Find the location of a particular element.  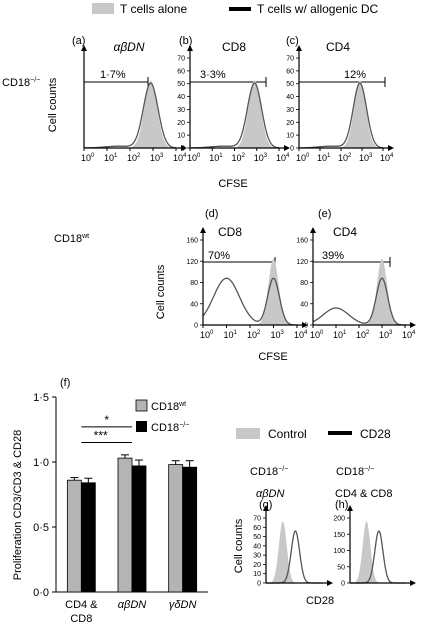

y-tick-label: 200 is located at coordinates (339, 519).